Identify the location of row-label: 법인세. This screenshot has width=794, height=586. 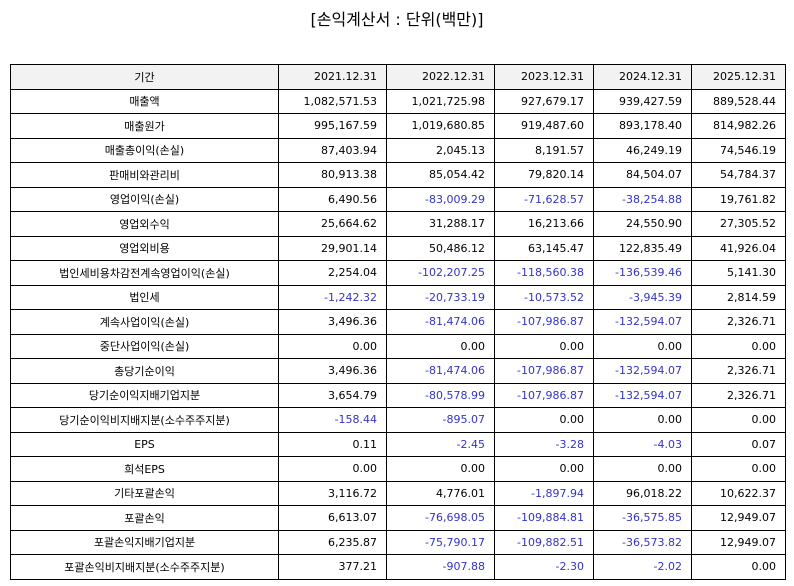
(144, 297).